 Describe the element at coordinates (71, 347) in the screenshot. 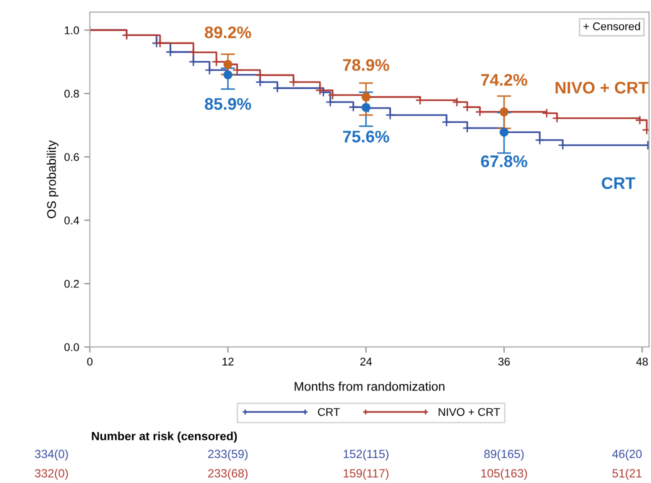

I see `y-tick-label: 0.0` at that location.